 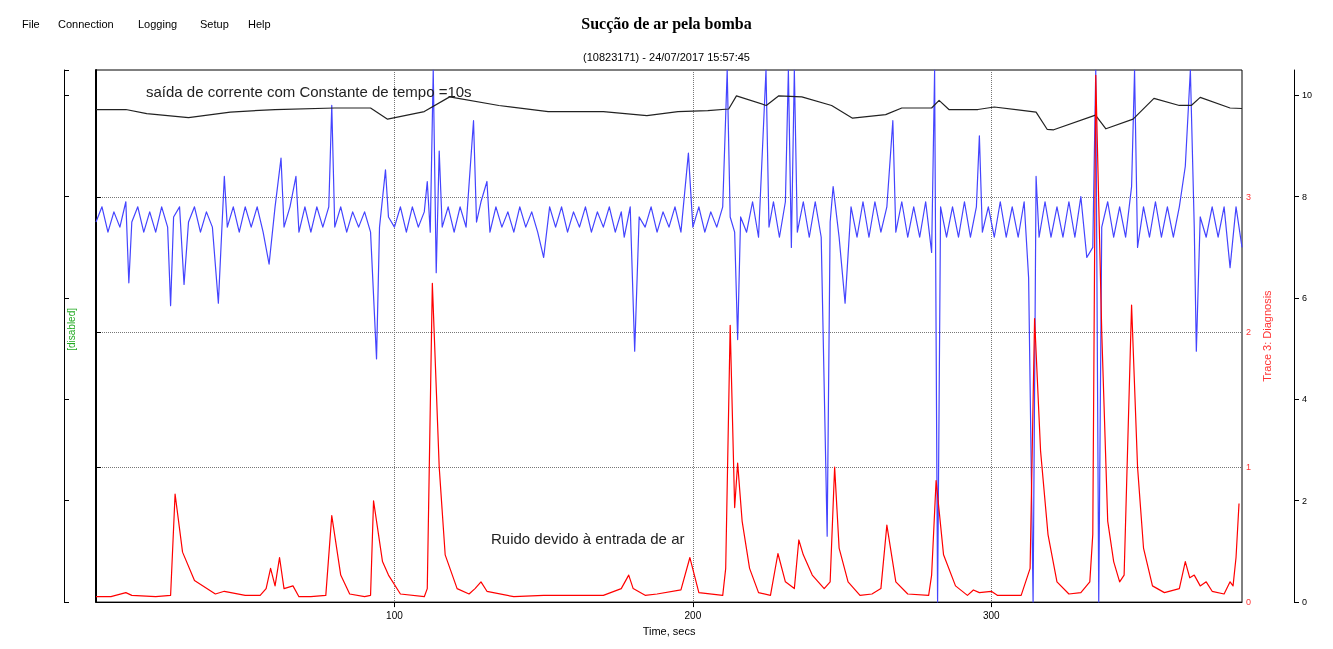 I want to click on y-tick-label: 2, so click(x=1249, y=332).